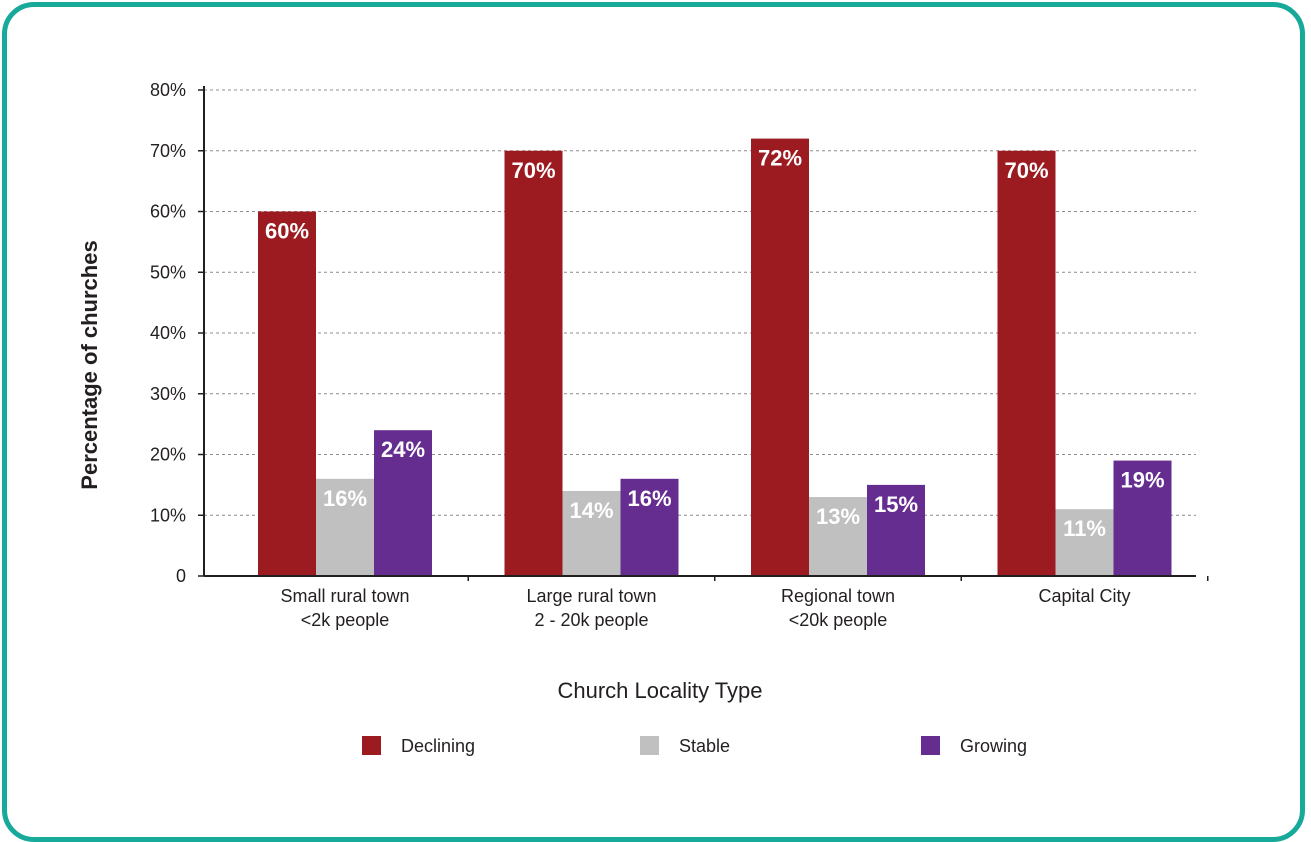  Describe the element at coordinates (930, 745) in the screenshot. I see `legend-swatch-growing` at that location.